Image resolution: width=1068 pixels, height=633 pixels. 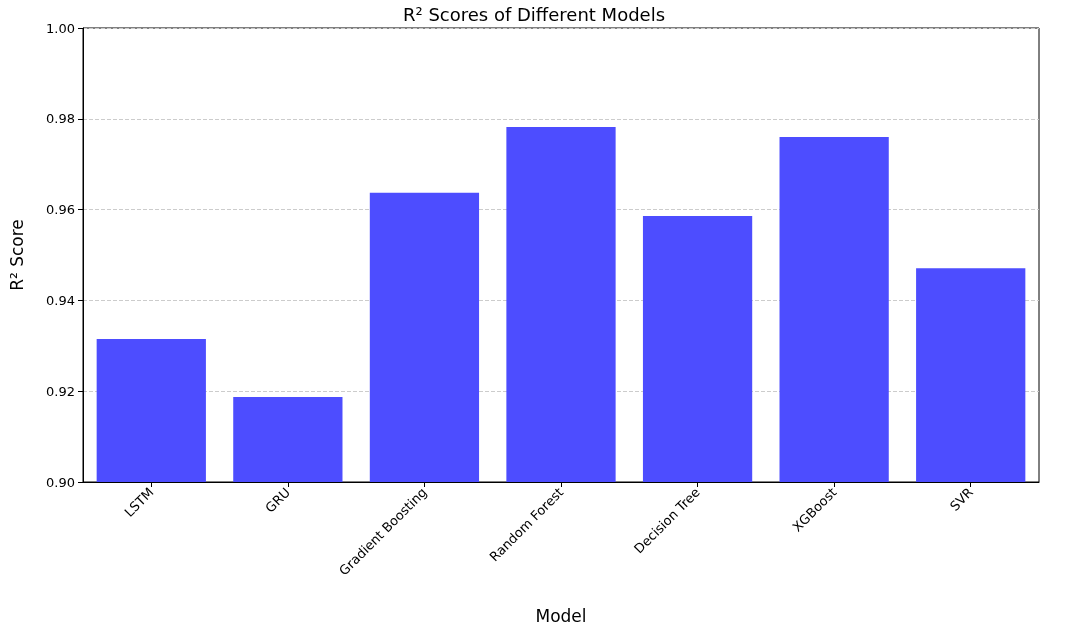 What do you see at coordinates (16, 255) in the screenshot?
I see `y-axis-title: R² Score` at bounding box center [16, 255].